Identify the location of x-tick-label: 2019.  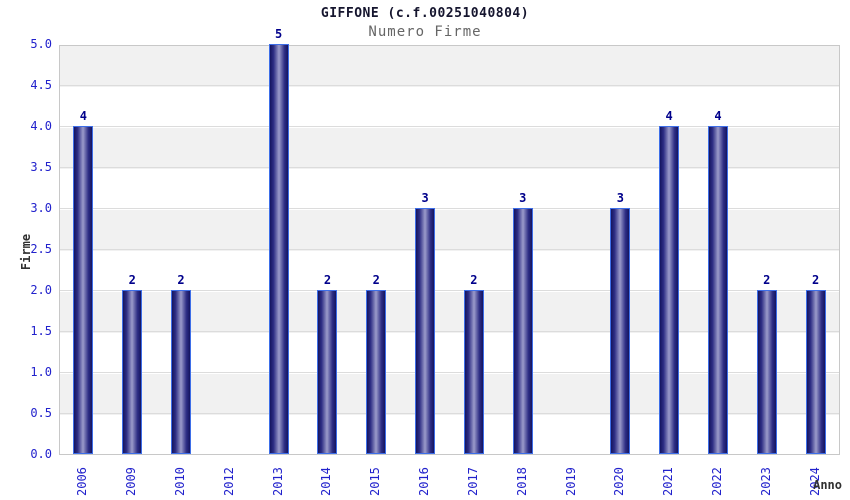
(570, 481).